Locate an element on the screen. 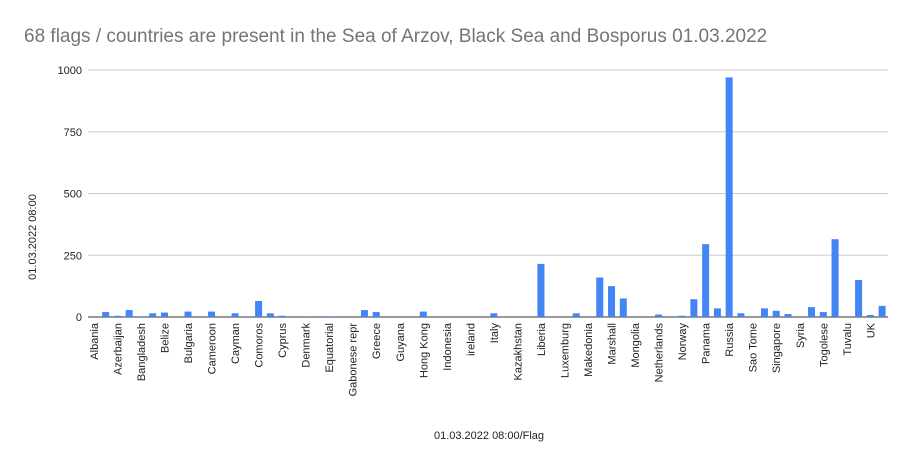 The image size is (912, 466). x-tick-label: Tuvalu is located at coordinates (848, 339).